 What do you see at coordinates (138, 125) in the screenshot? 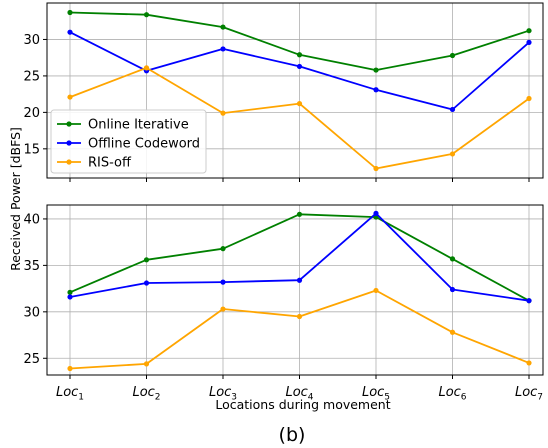
I see `legend-label-online-iterative: Online Iterative` at bounding box center [138, 125].